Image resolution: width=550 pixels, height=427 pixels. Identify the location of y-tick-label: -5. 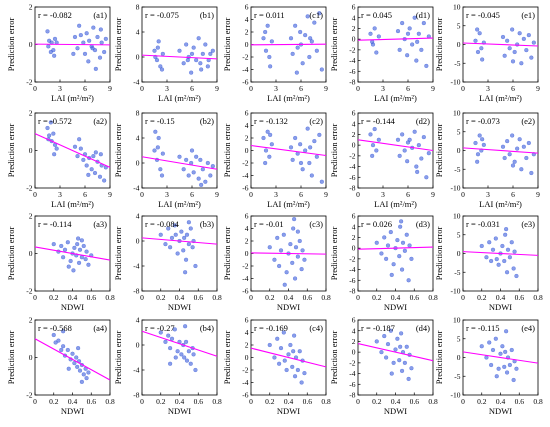
(457, 272).